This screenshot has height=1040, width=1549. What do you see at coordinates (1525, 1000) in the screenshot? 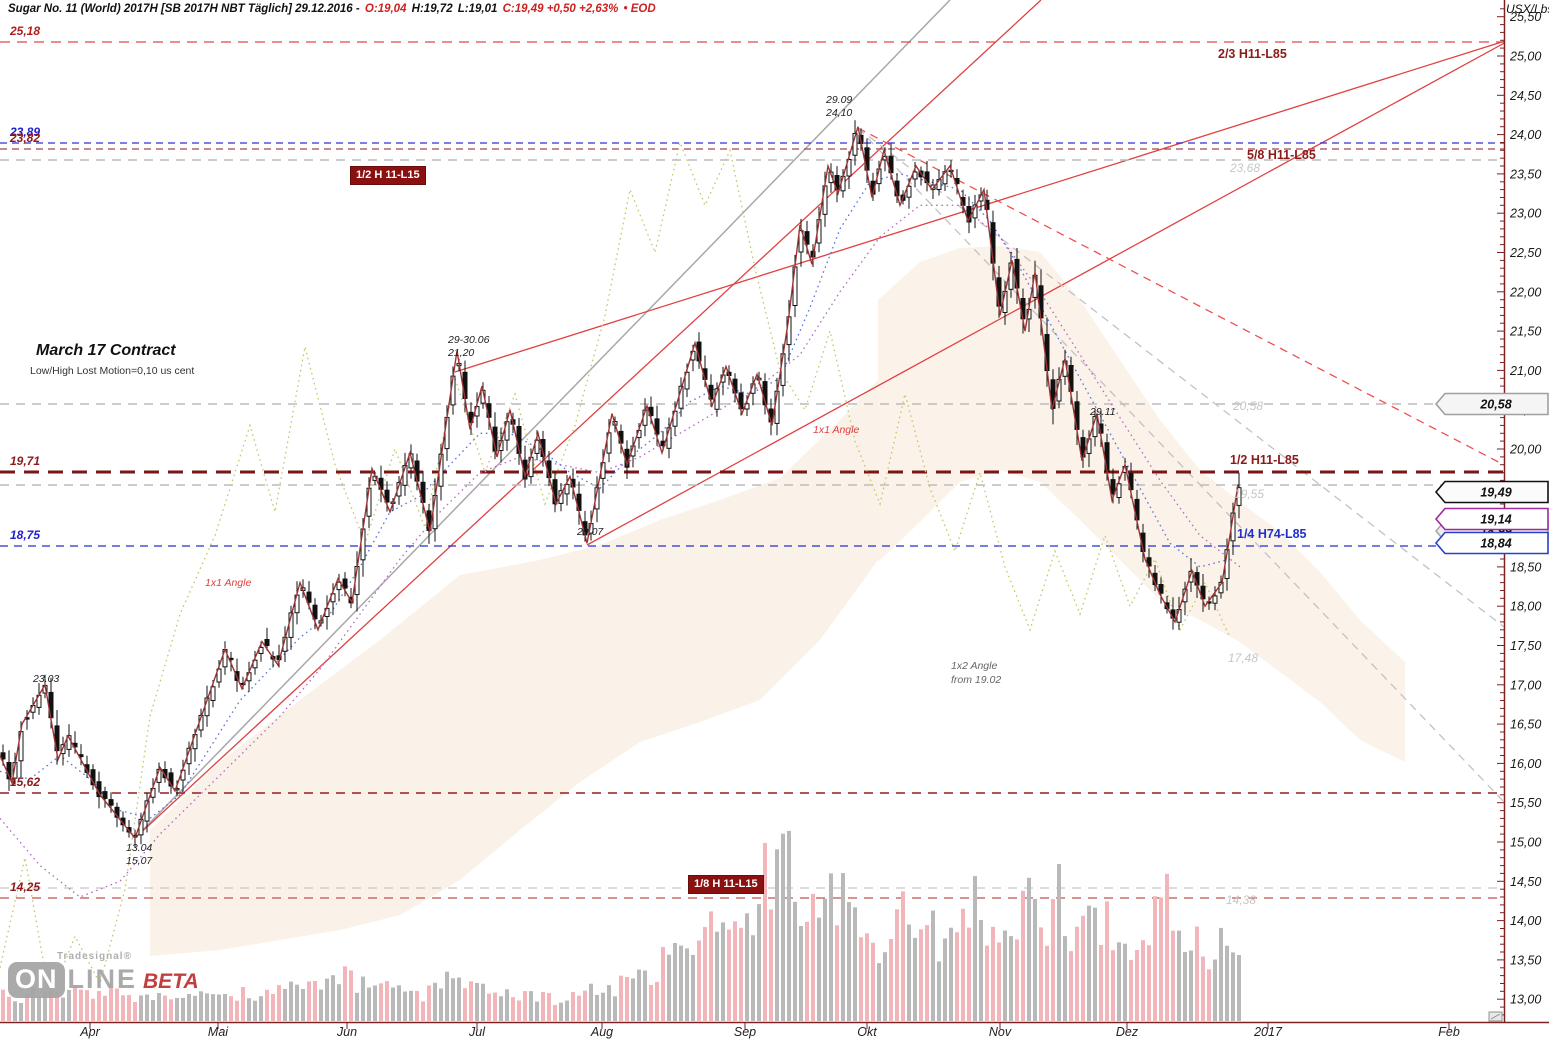
I see `y-axis-label: 13,00` at bounding box center [1525, 1000].